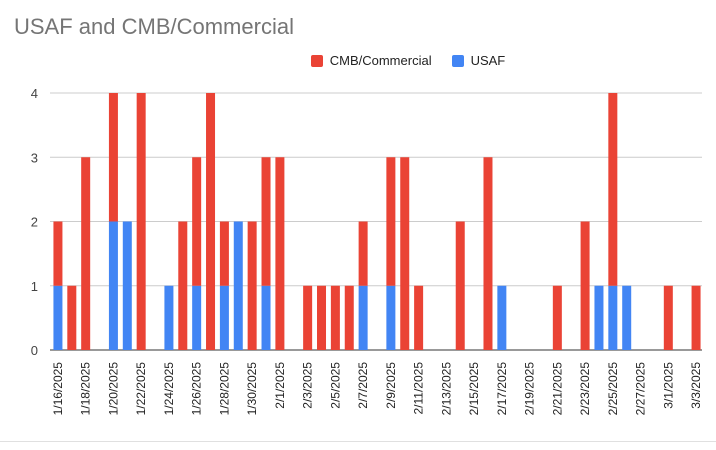 This screenshot has height=450, width=716. Describe the element at coordinates (280, 385) in the screenshot. I see `x-tick-label: 2/1/2025` at that location.